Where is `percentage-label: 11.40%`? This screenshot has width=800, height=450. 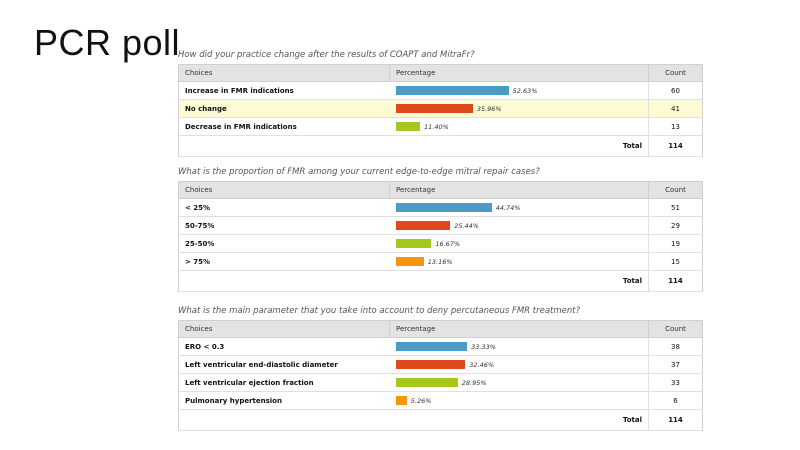
percentage-label: 11.40% is located at coordinates (436, 126).